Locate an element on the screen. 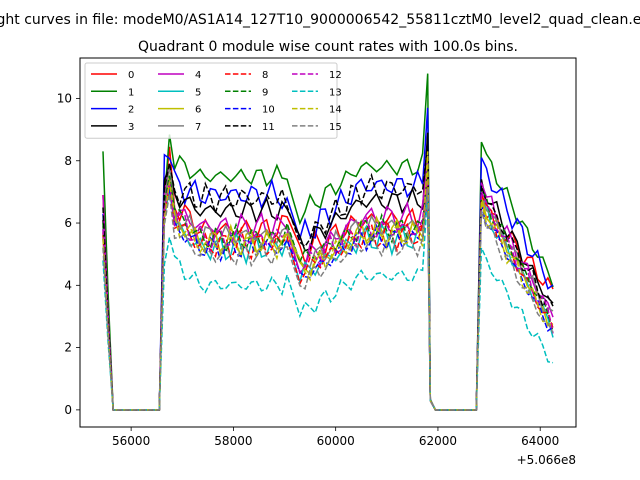 The image size is (640, 480). x-tick-label: 60000 is located at coordinates (336, 441).